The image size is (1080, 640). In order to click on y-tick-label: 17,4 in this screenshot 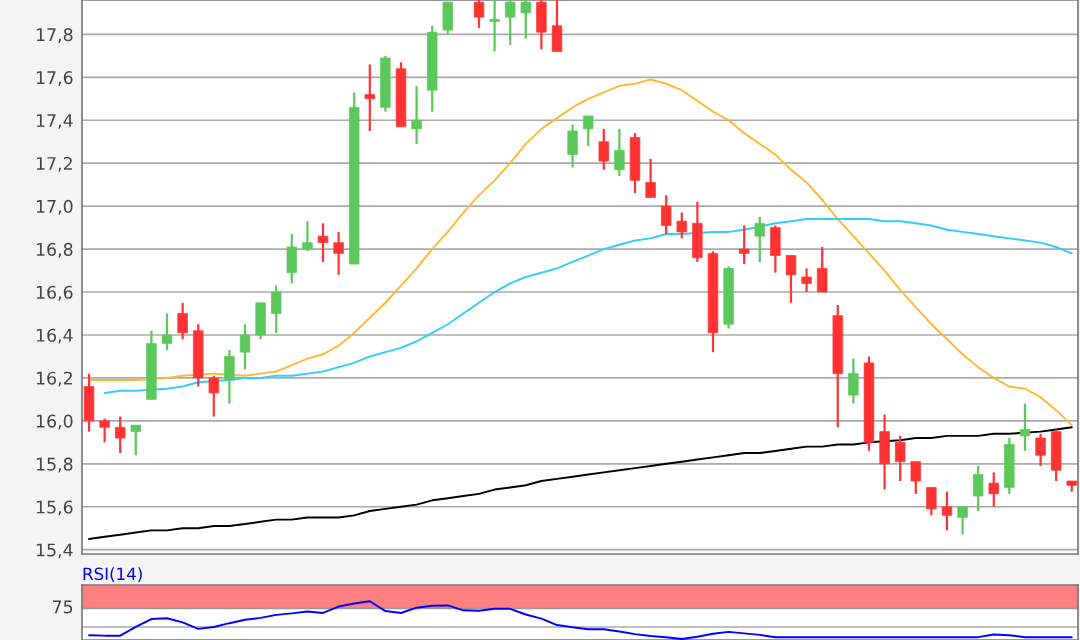, I will do `click(54, 121)`.